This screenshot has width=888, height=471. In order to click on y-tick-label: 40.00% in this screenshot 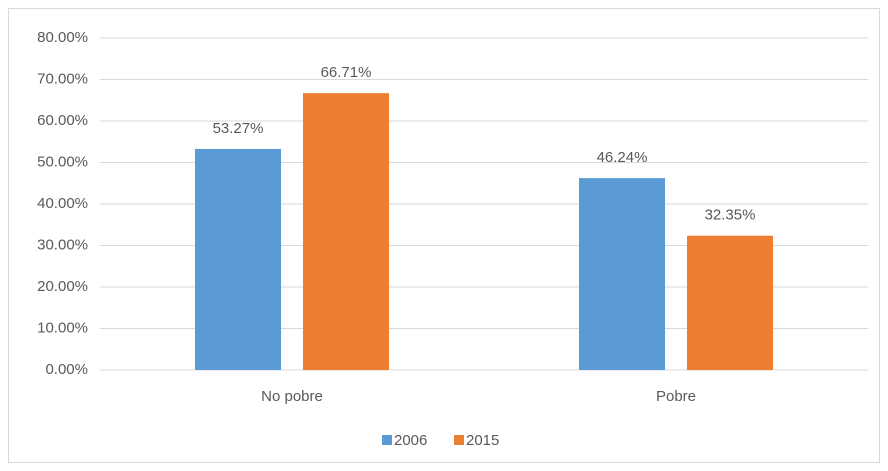, I will do `click(62, 203)`.